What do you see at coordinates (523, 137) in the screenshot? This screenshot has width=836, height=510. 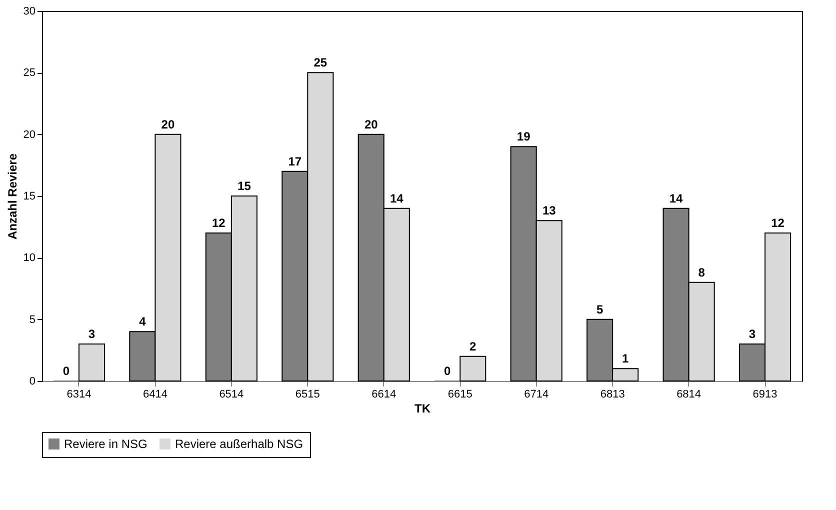 I see `data-label: 19` at bounding box center [523, 137].